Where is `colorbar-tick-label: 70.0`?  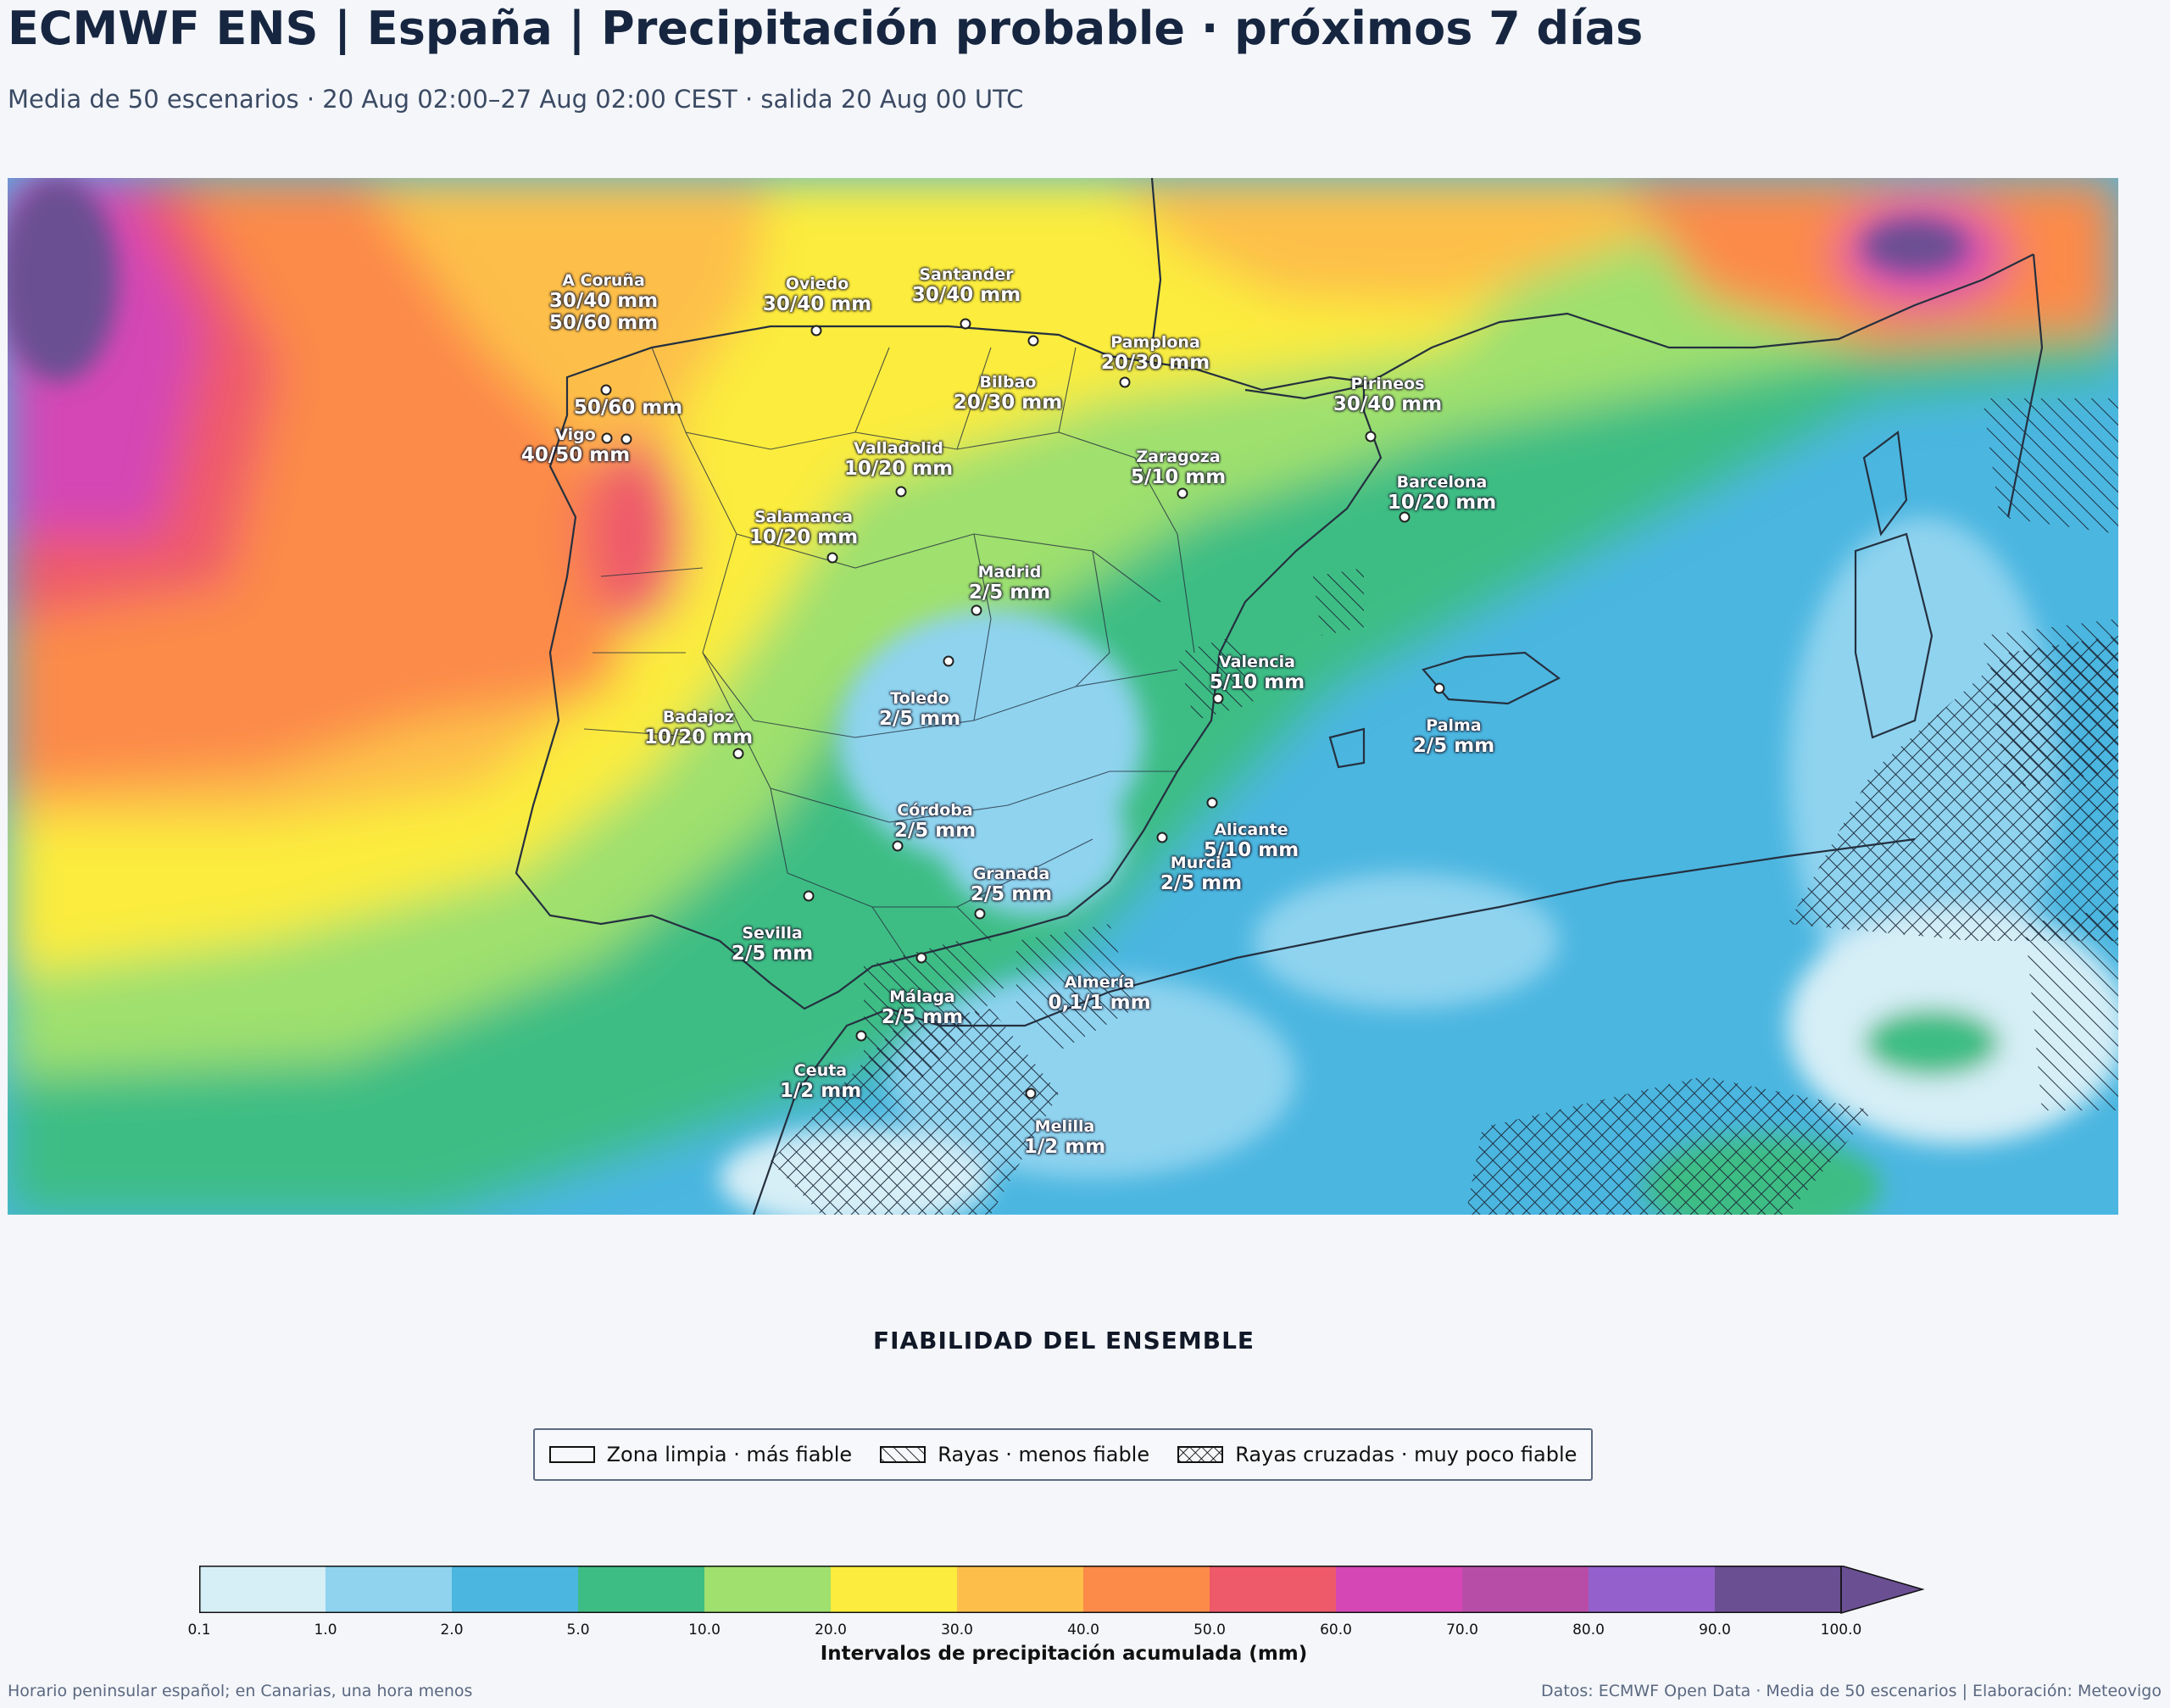 colorbar-tick-label: 70.0 is located at coordinates (1462, 1630).